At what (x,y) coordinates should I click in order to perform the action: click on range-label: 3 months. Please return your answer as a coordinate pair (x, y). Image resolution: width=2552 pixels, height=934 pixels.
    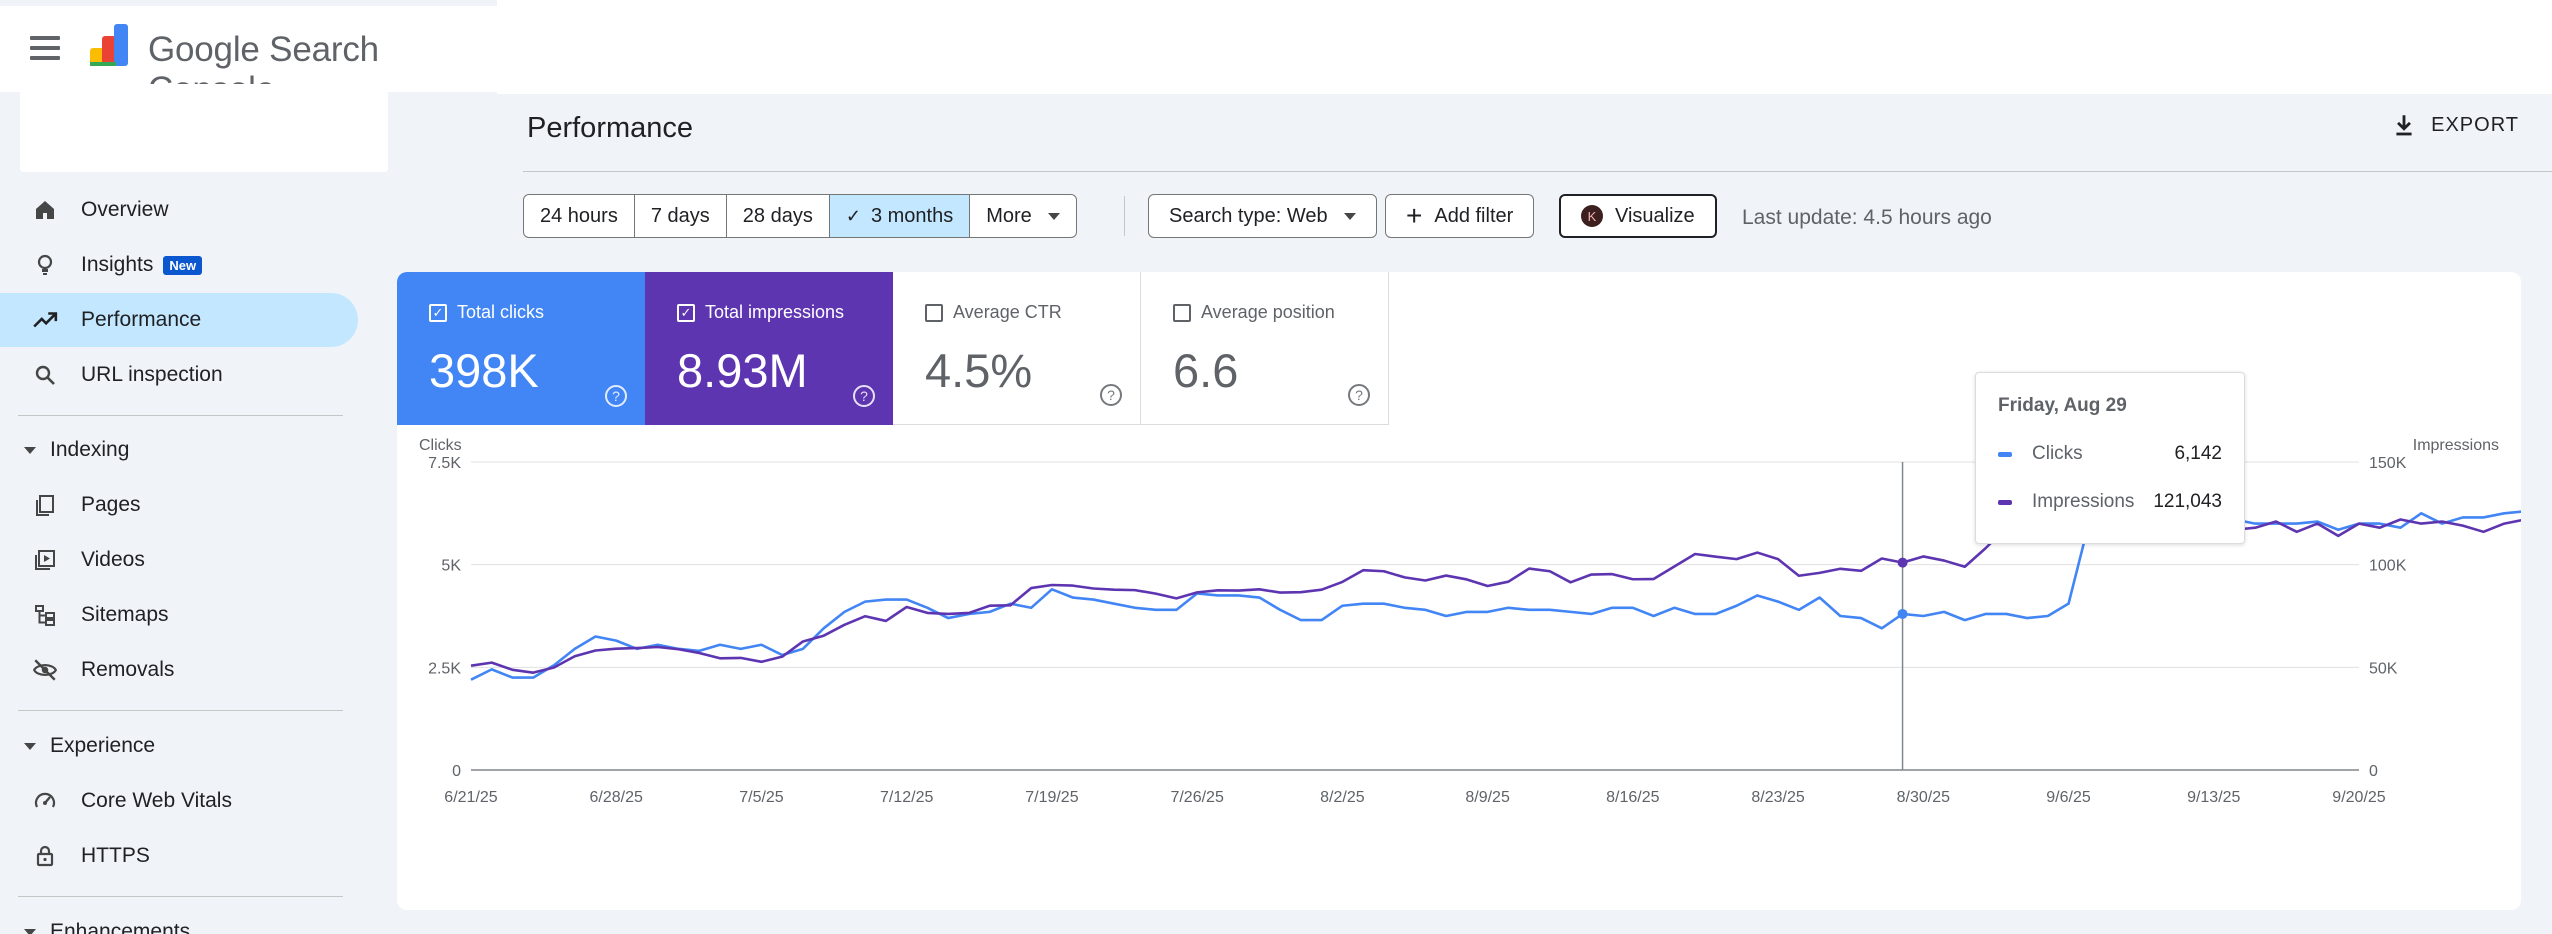
    Looking at the image, I should click on (912, 215).